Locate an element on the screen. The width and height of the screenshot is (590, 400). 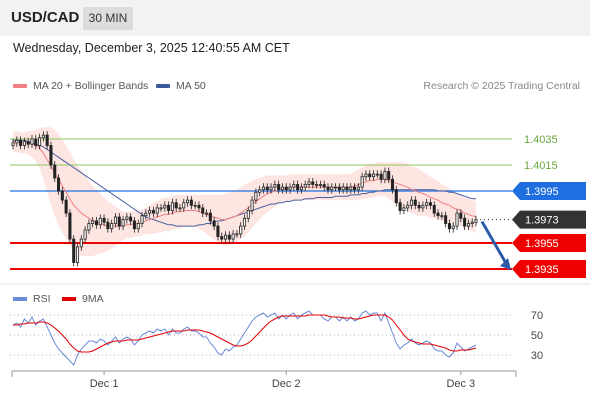
symbol-title: USD/CAD is located at coordinates (45, 17).